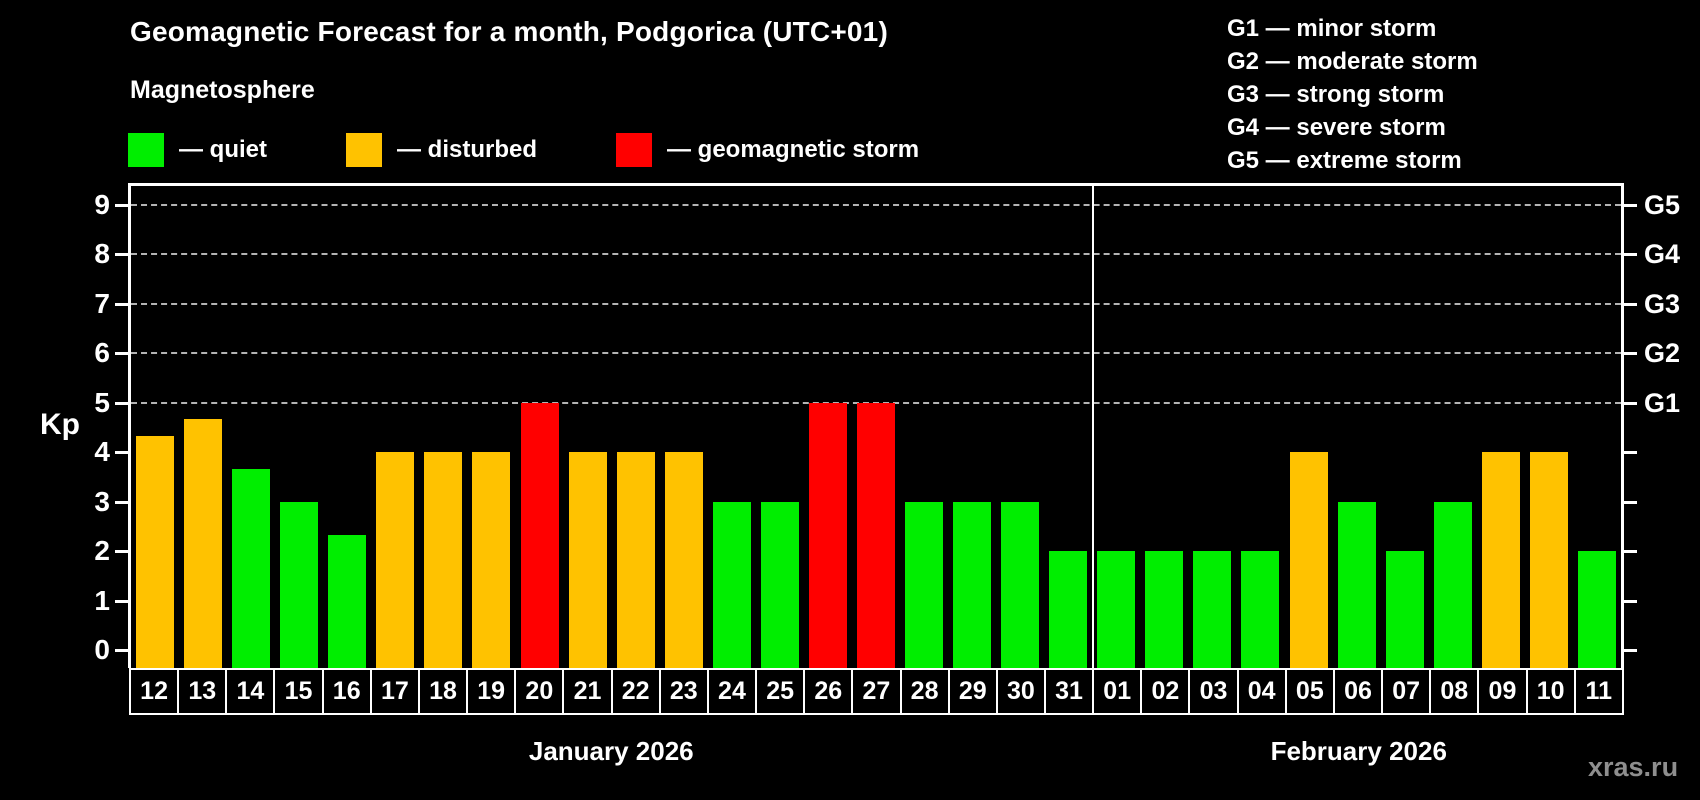 Image resolution: width=1700 pixels, height=800 pixels. Describe the element at coordinates (1358, 751) in the screenshot. I see `month-label: February 2026` at that location.